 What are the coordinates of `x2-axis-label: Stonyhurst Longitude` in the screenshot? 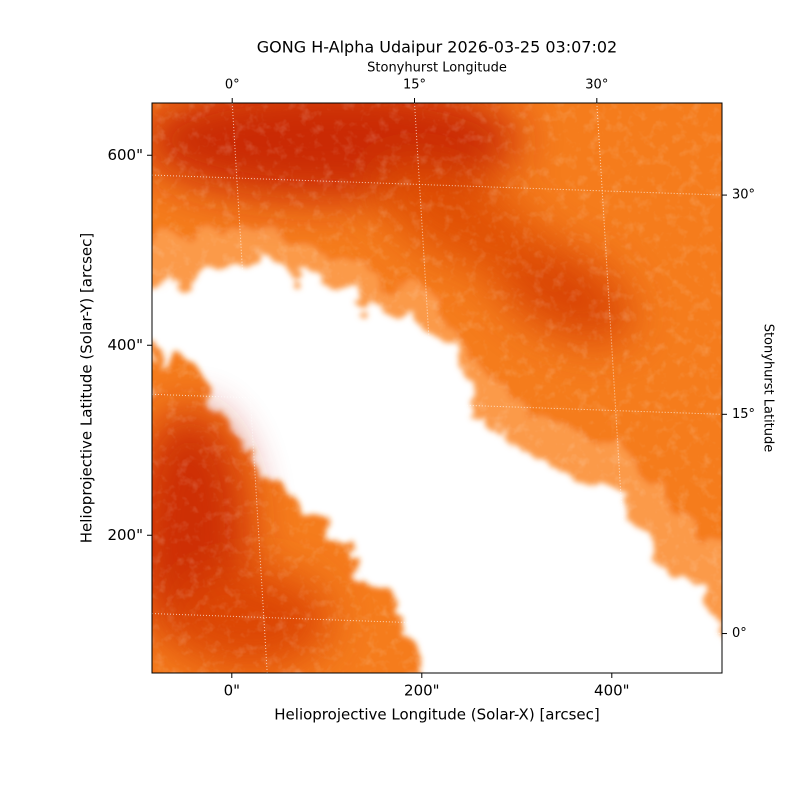 It's located at (437, 68).